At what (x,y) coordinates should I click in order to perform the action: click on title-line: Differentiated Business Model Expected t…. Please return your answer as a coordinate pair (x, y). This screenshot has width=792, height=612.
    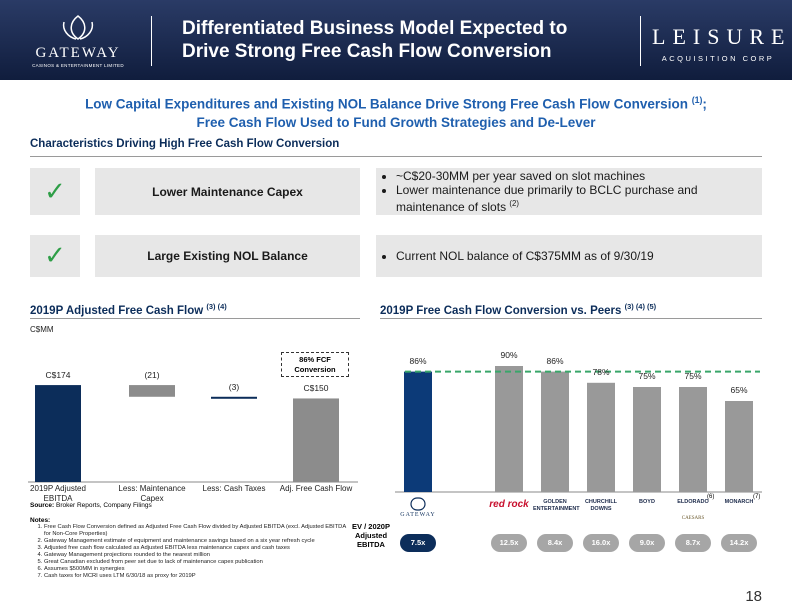
    Looking at the image, I should click on (375, 28).